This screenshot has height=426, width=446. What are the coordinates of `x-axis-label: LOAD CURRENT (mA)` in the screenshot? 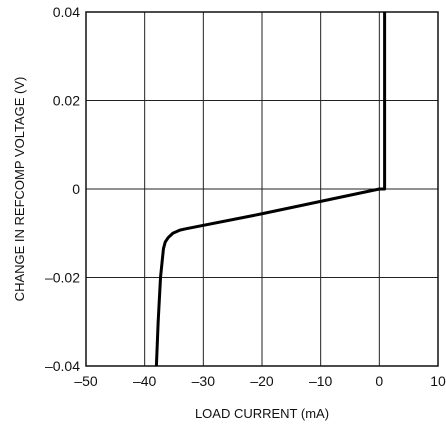 It's located at (262, 413).